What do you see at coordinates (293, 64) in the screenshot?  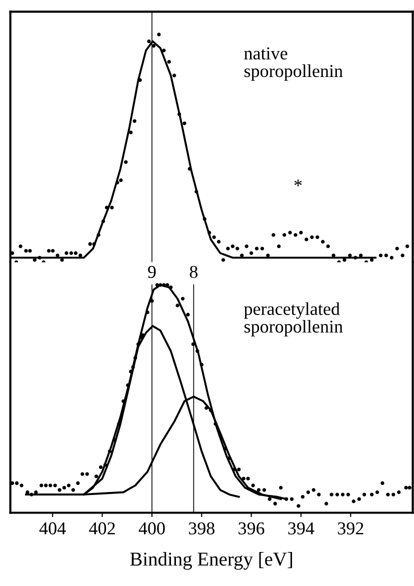 I see `annotation: native sporopollenin` at bounding box center [293, 64].